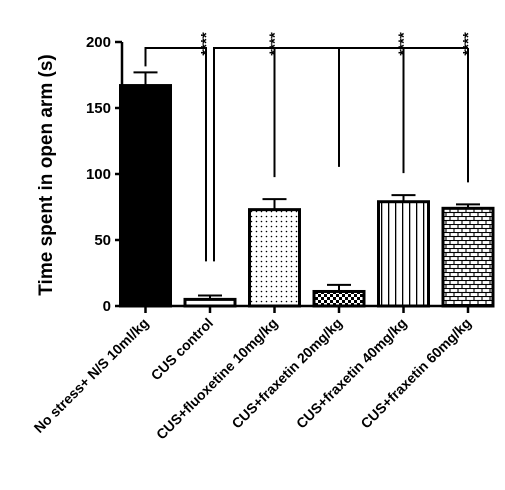 This screenshot has width=505, height=490. I want to click on y-axis-title: Time spent in open arm (s), so click(46, 174).